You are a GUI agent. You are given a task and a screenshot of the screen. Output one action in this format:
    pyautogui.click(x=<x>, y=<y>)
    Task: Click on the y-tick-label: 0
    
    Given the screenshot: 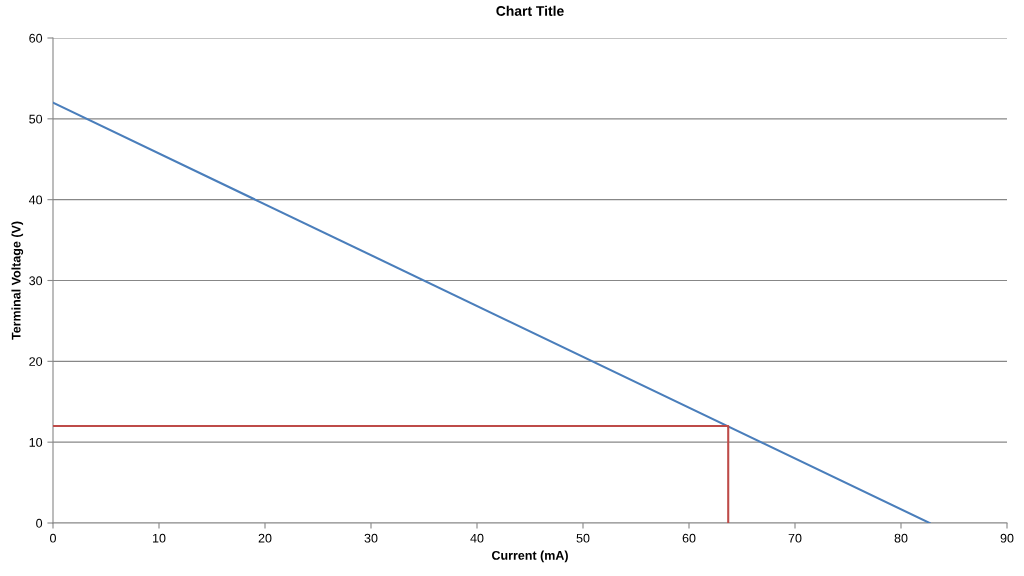 What is the action you would take?
    pyautogui.click(x=39, y=523)
    